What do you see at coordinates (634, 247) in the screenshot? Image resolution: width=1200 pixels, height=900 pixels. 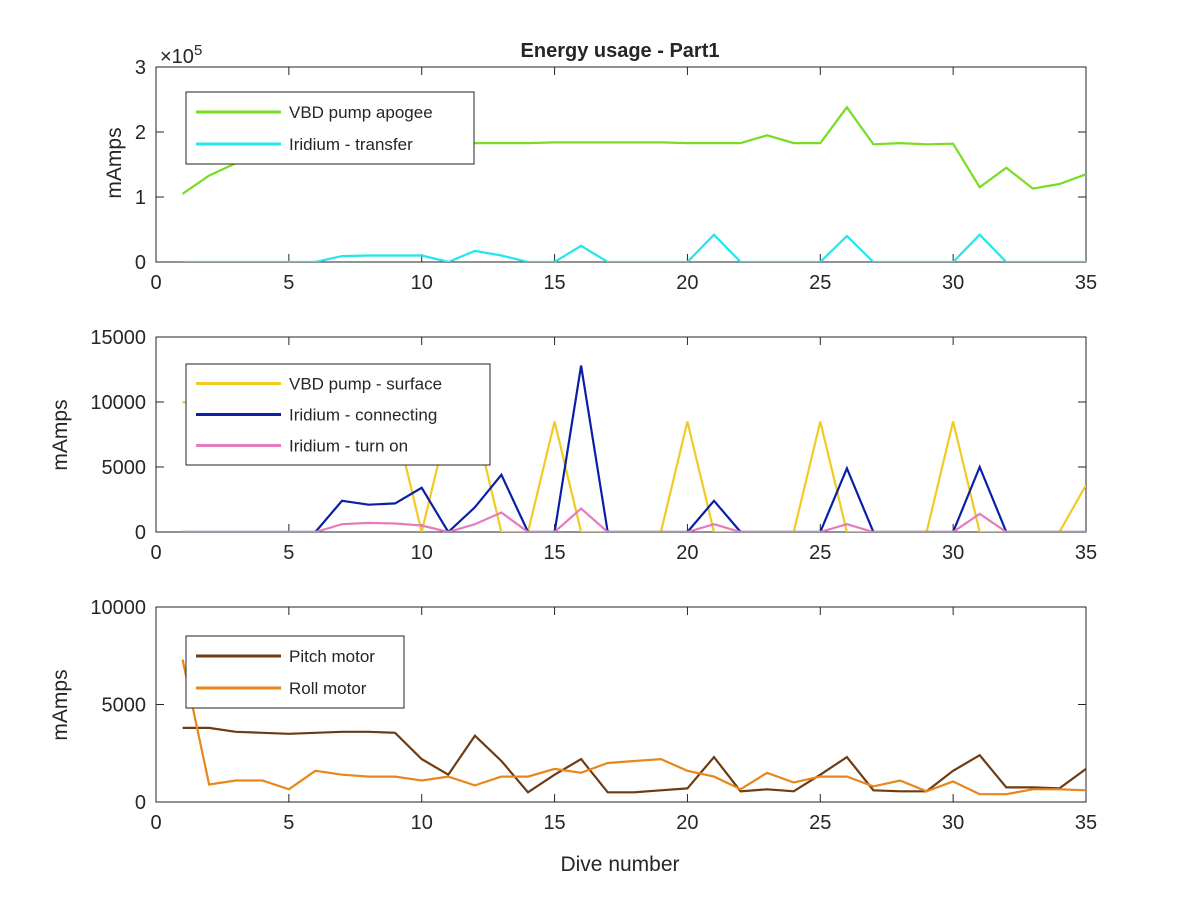 I see `series-line-iridium-transfer` at bounding box center [634, 247].